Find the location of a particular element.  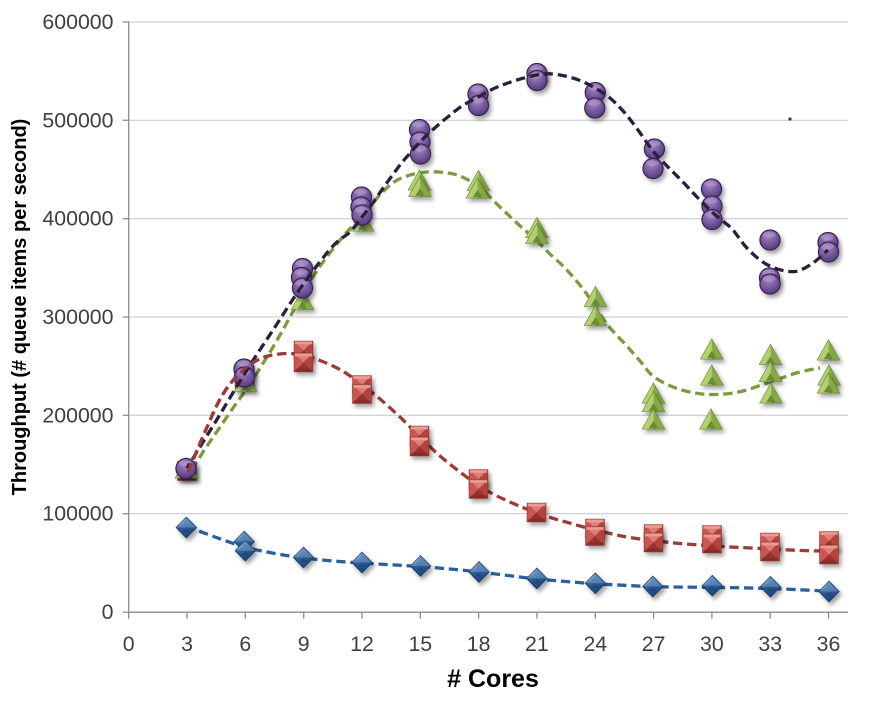

svg-text: 36 is located at coordinates (829, 644).